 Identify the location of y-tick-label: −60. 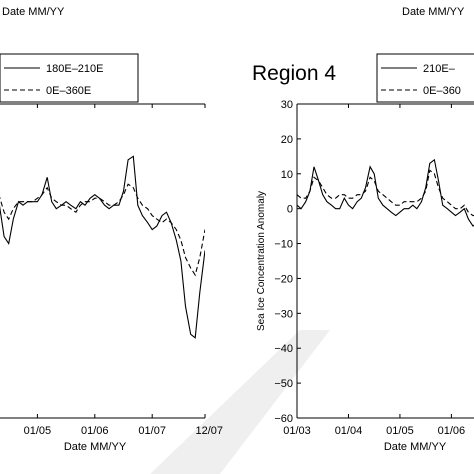
(283, 419).